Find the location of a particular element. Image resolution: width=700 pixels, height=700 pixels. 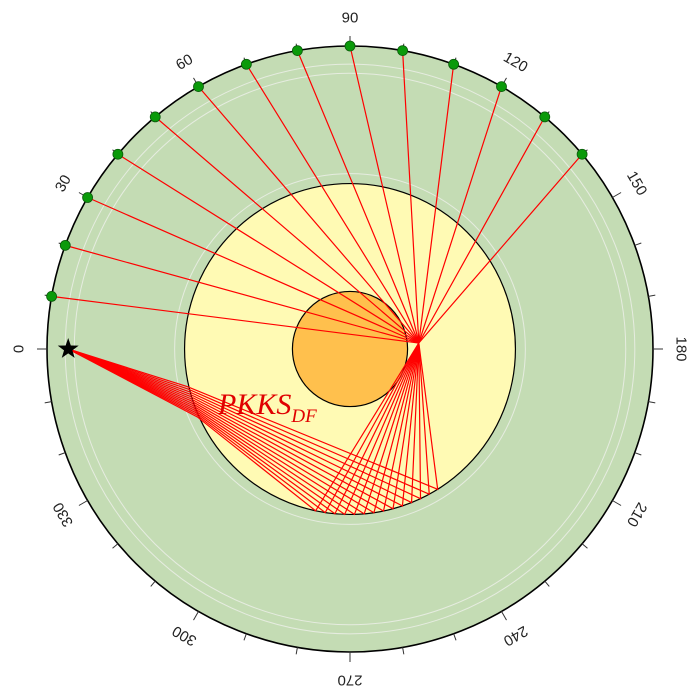

phase-name: PKKS is located at coordinates (254, 404).